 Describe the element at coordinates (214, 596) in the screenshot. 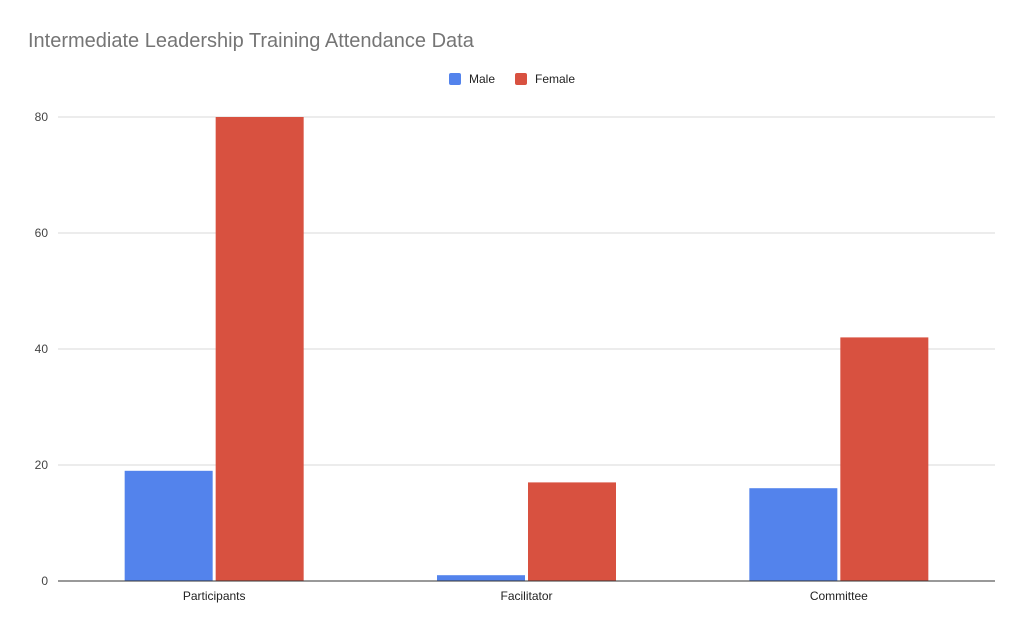

I see `x-tick-label: Participants` at that location.